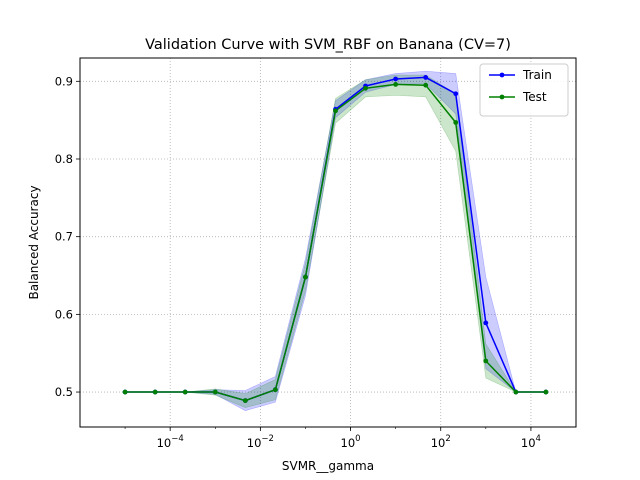  I want to click on y-tick-label: 0.9, so click(64, 81).